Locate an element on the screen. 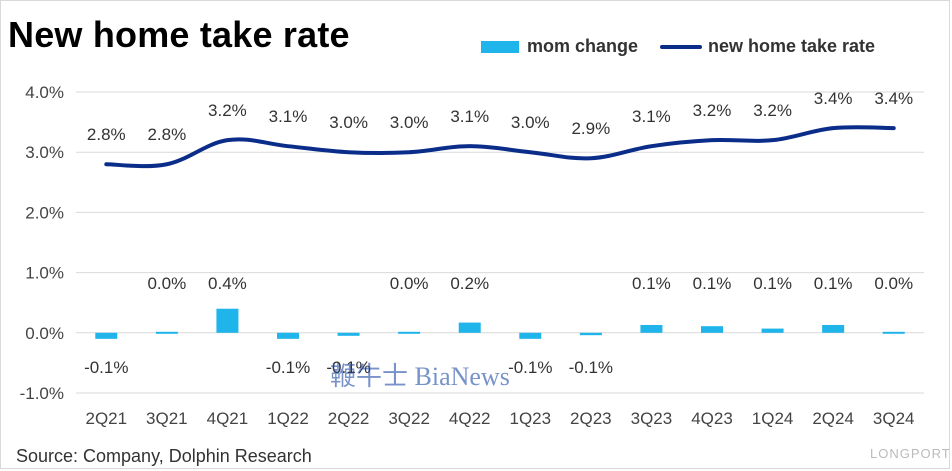 The image size is (952, 471). x-tick-label: 3Q23 is located at coordinates (652, 418).